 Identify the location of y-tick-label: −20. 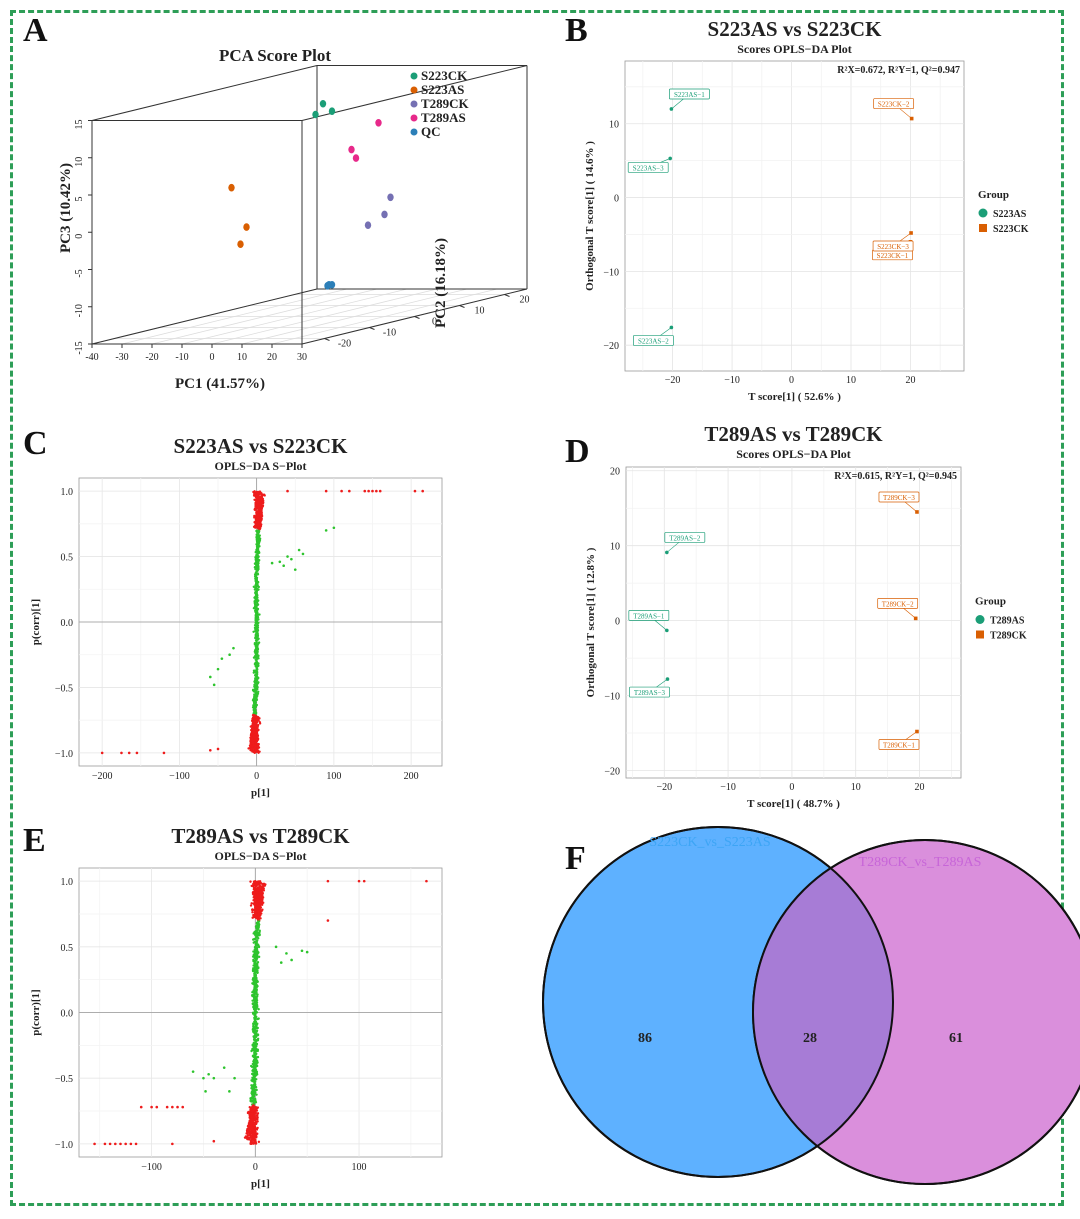
(612, 772).